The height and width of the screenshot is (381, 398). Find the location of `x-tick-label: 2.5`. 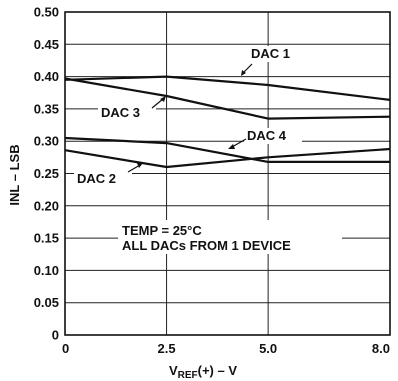

x-tick-label: 2.5 is located at coordinates (167, 348).